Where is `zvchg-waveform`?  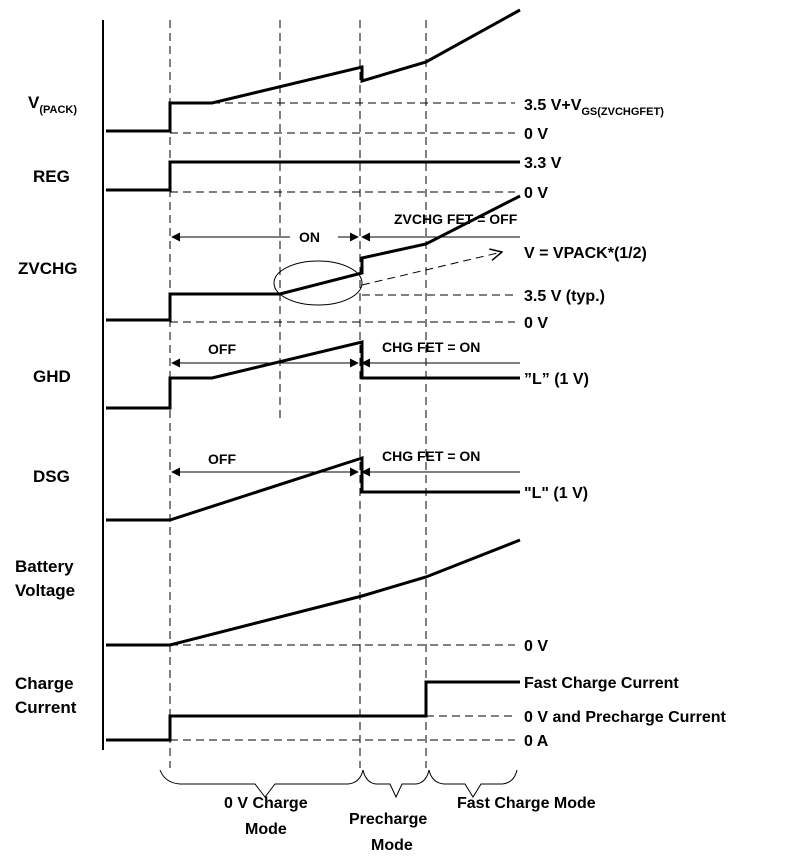
zvchg-waveform is located at coordinates (313, 258).